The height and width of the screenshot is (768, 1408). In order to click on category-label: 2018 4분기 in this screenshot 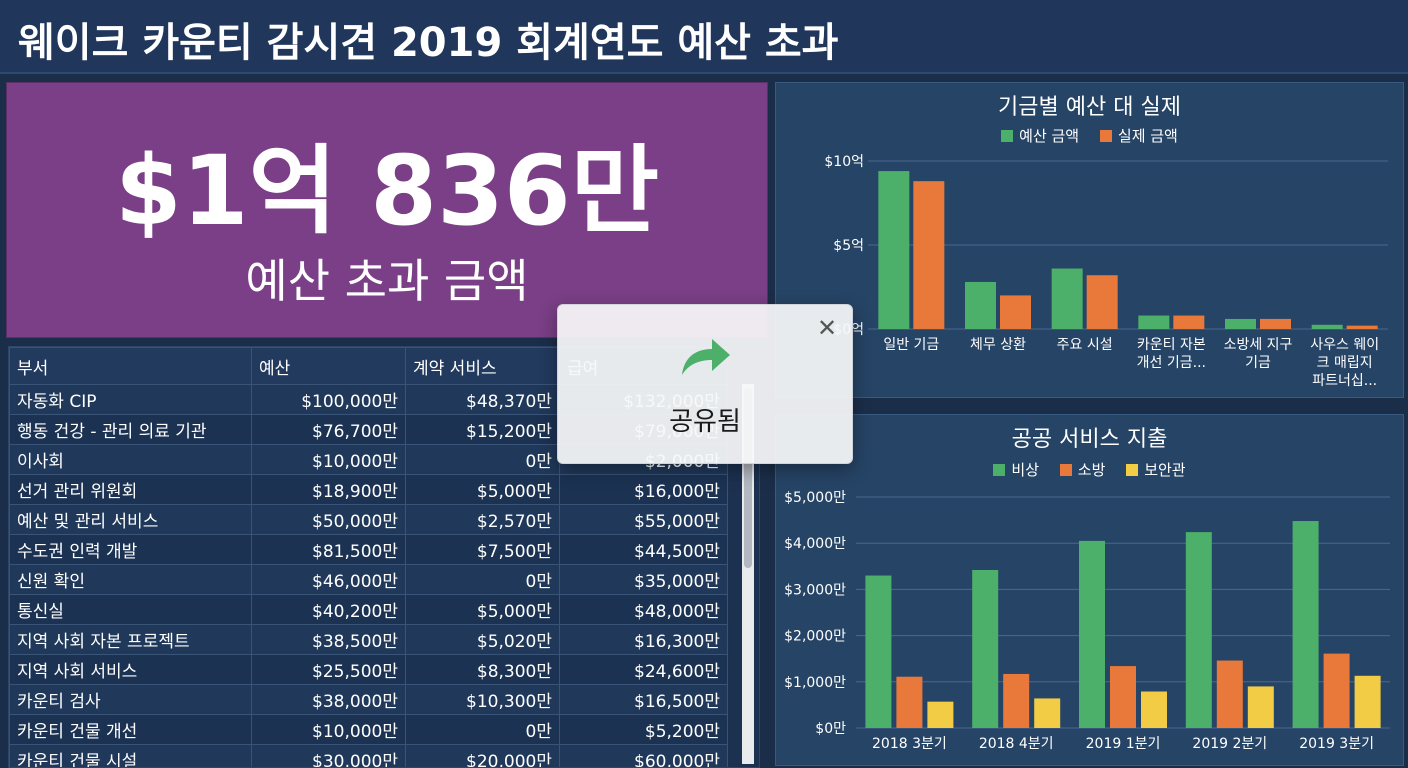, I will do `click(1016, 744)`.